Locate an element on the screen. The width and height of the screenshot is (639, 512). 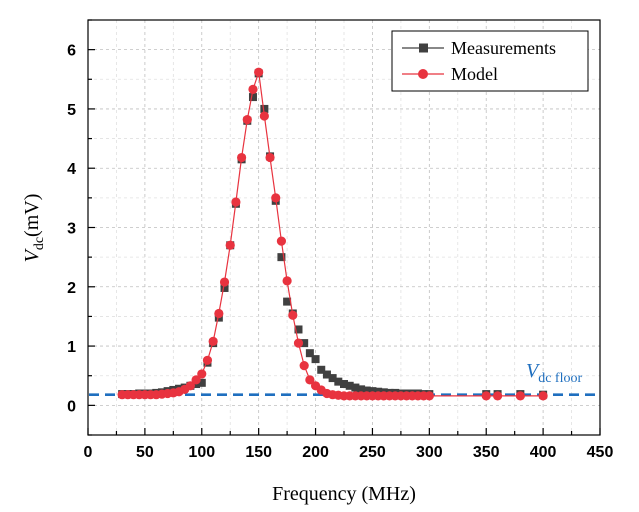
legend-label-measurements: Measurements is located at coordinates (503, 48).